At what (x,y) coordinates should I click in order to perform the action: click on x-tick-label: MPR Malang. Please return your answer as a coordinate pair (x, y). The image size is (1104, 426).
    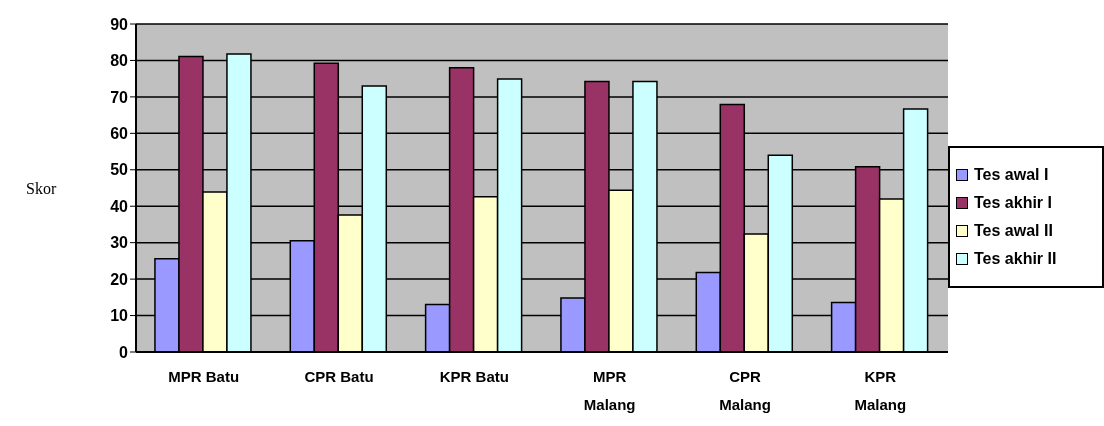
    Looking at the image, I should click on (609, 390).